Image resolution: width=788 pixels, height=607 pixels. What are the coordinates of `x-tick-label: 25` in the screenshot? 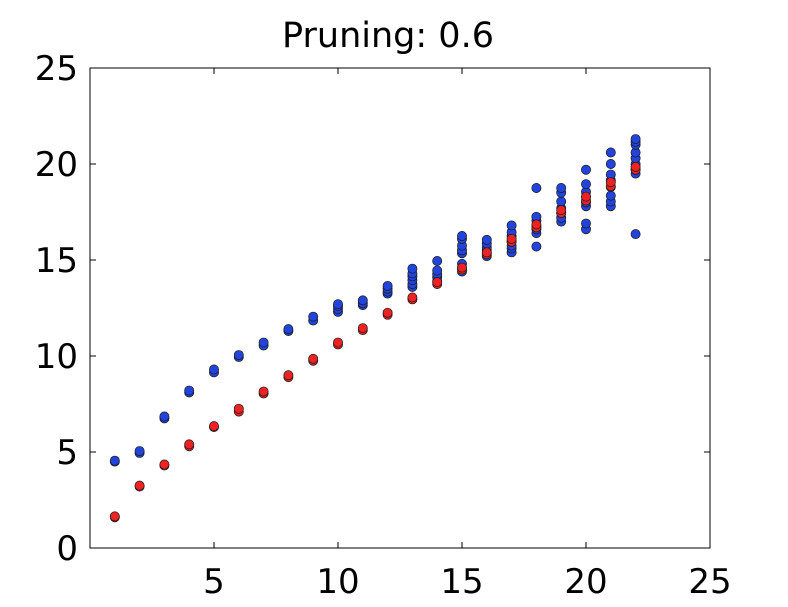 It's located at (709, 582).